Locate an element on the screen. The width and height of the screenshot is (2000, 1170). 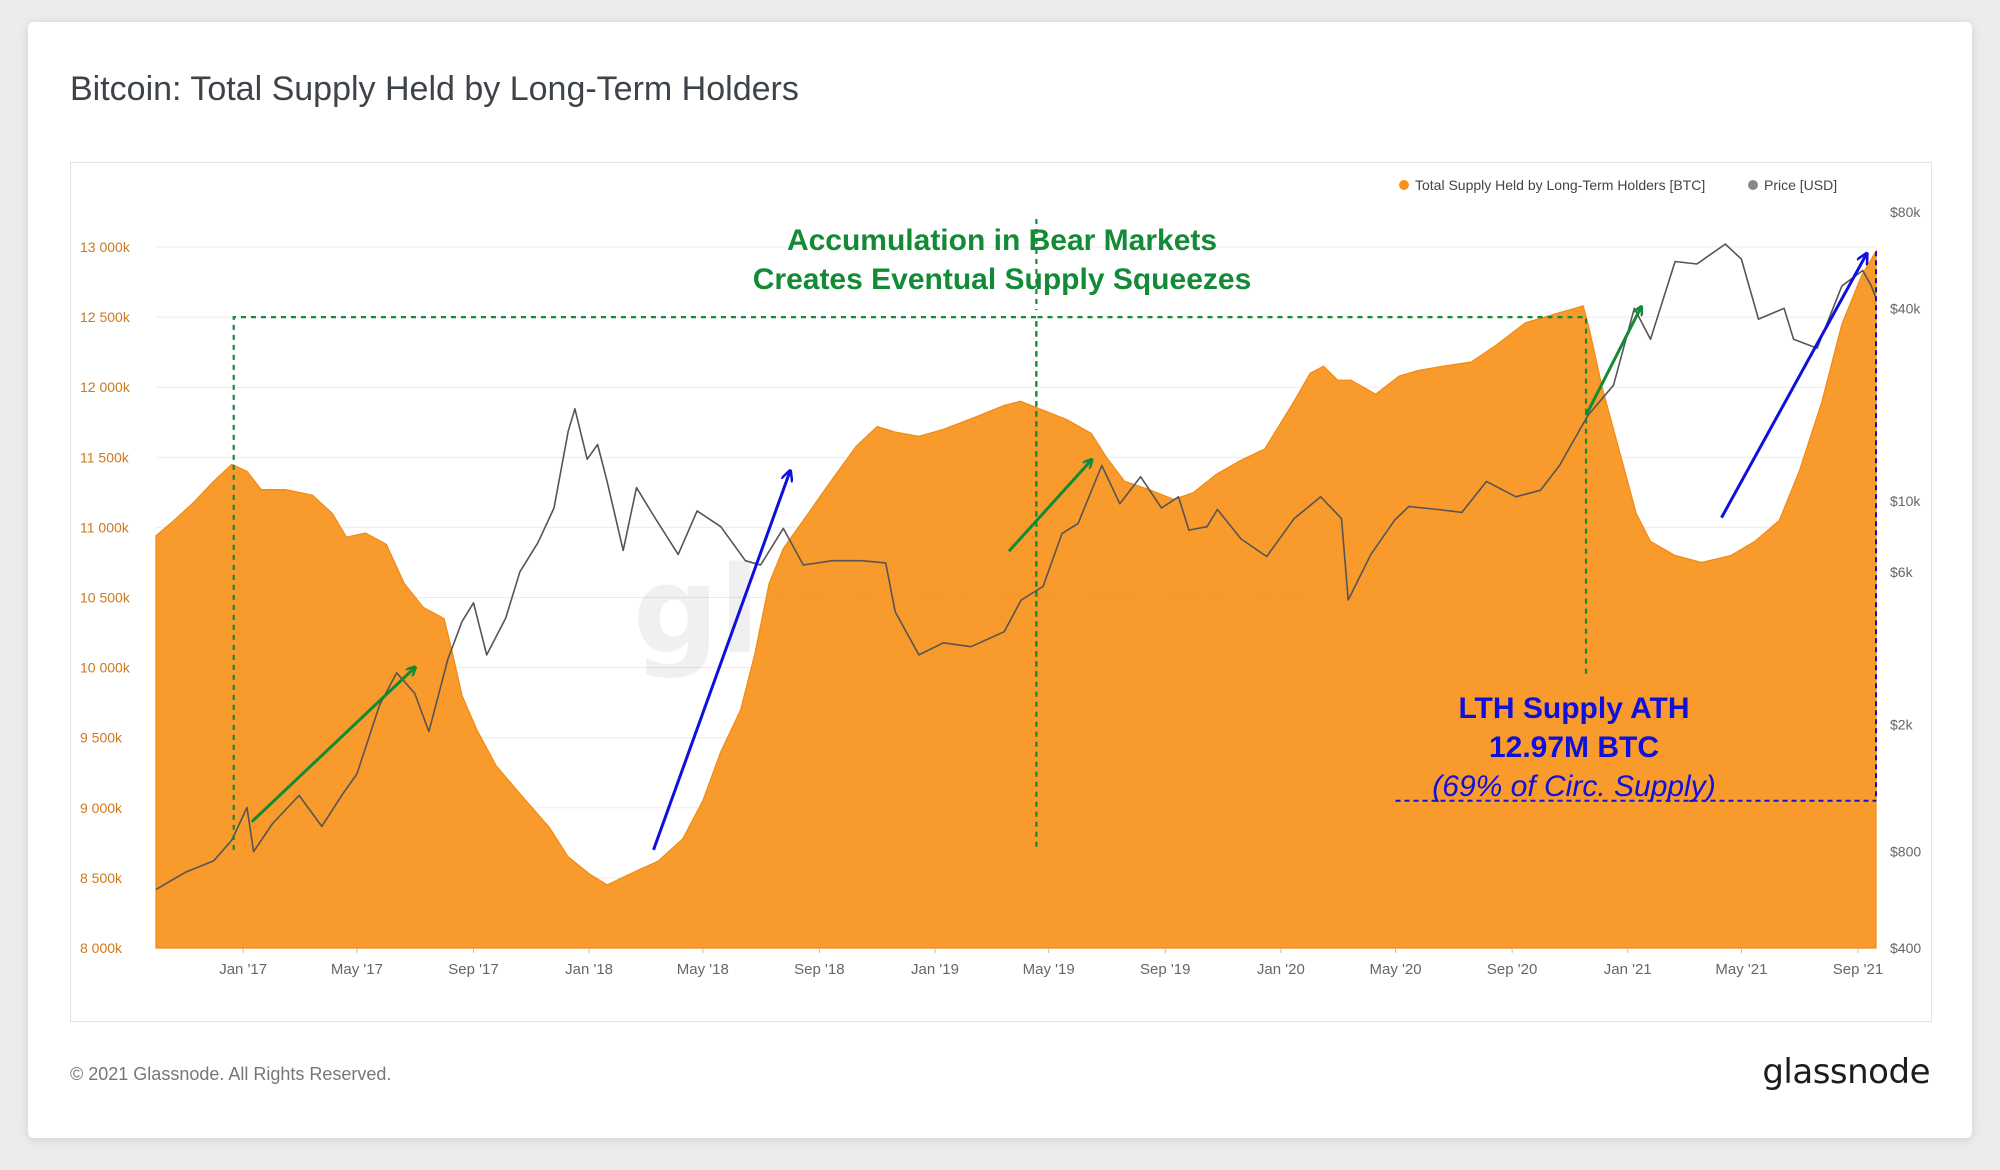
x-tick-label: Jan '18 is located at coordinates (589, 969).